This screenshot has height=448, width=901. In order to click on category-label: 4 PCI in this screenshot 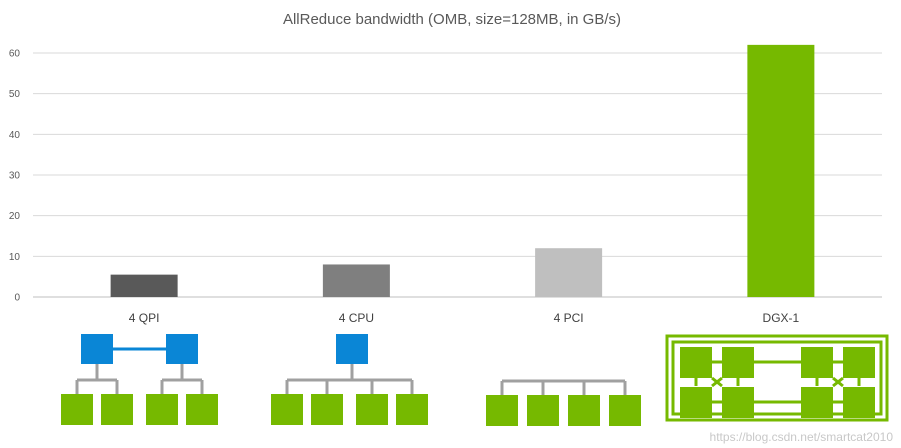, I will do `click(569, 318)`.